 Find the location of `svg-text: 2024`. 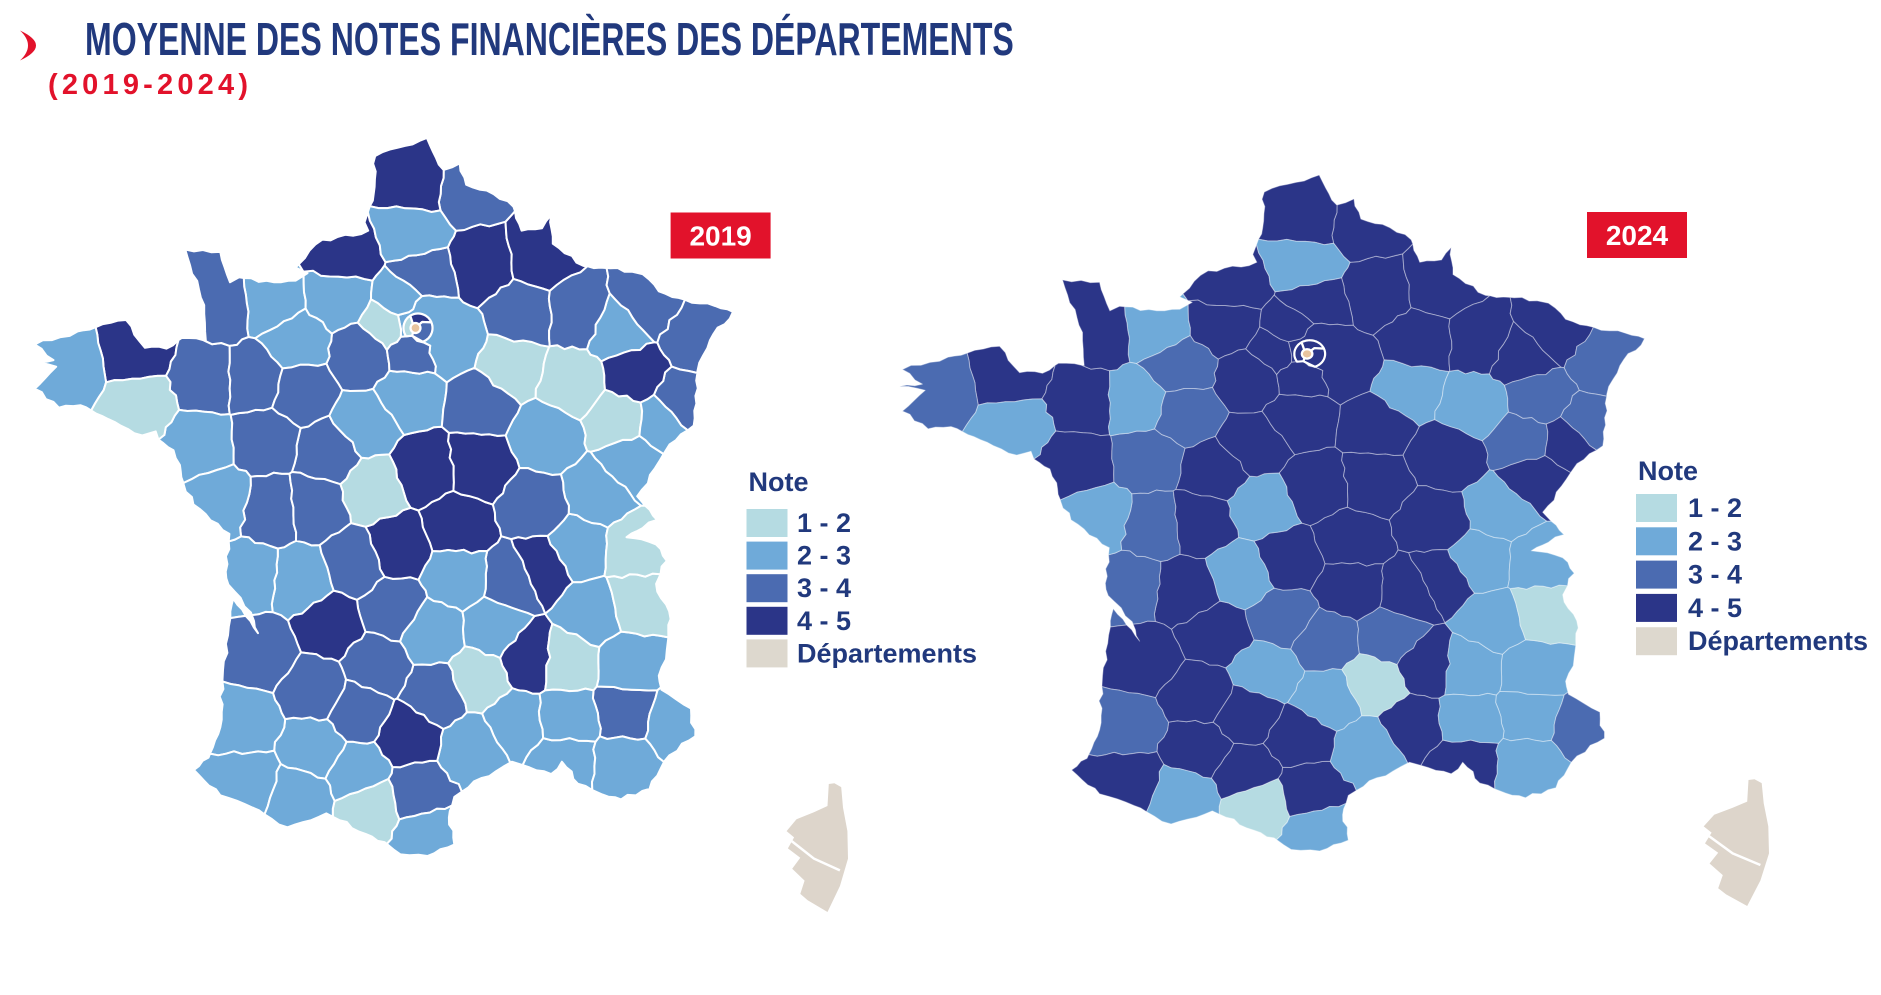

svg-text: 2024 is located at coordinates (1637, 235).